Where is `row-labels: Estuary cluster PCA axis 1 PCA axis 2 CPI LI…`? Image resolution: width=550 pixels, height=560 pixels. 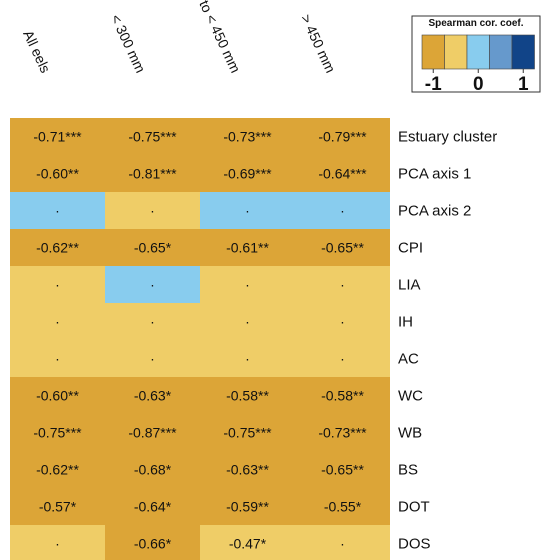 row-labels: Estuary cluster PCA axis 1 PCA axis 2 CPI LI… is located at coordinates (447, 341).